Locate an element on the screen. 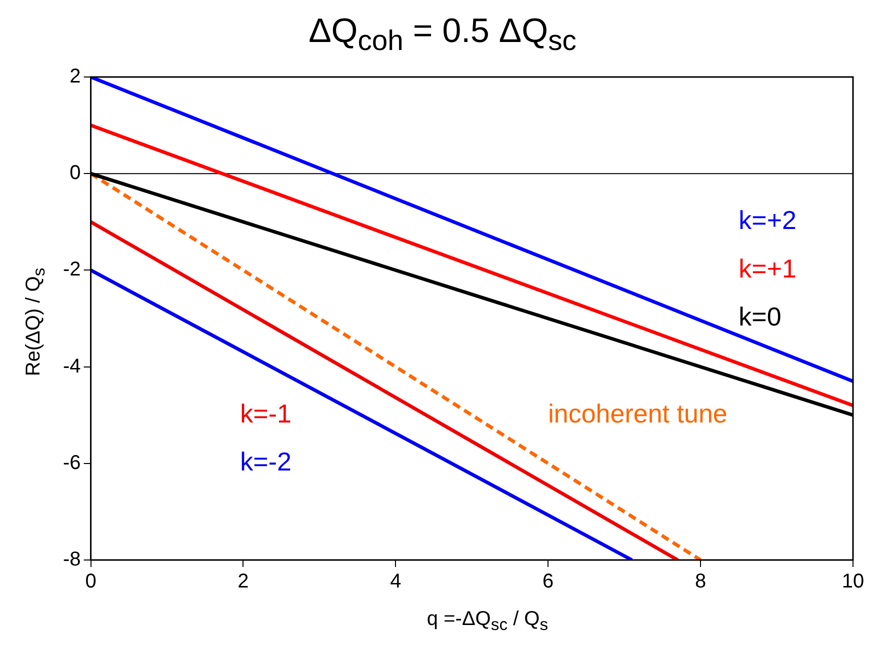 Image resolution: width=885 pixels, height=647 pixels. series-label: k=0 is located at coordinates (760, 317).